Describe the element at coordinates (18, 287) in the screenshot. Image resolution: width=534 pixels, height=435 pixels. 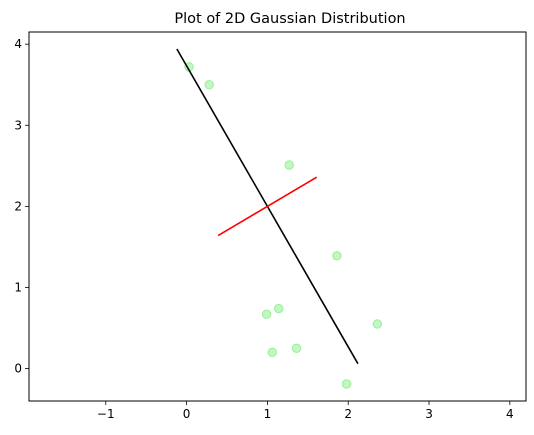
I see `y-tick-label: 1` at that location.